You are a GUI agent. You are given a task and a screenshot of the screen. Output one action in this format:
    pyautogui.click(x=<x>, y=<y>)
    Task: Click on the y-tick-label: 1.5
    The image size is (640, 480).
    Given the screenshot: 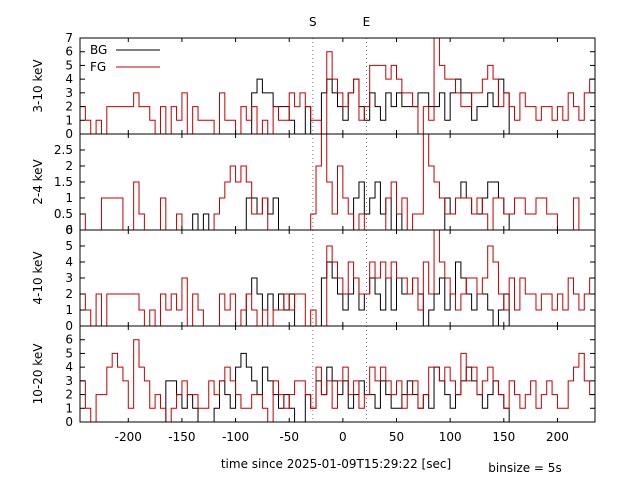 What is the action you would take?
    pyautogui.click(x=63, y=182)
    